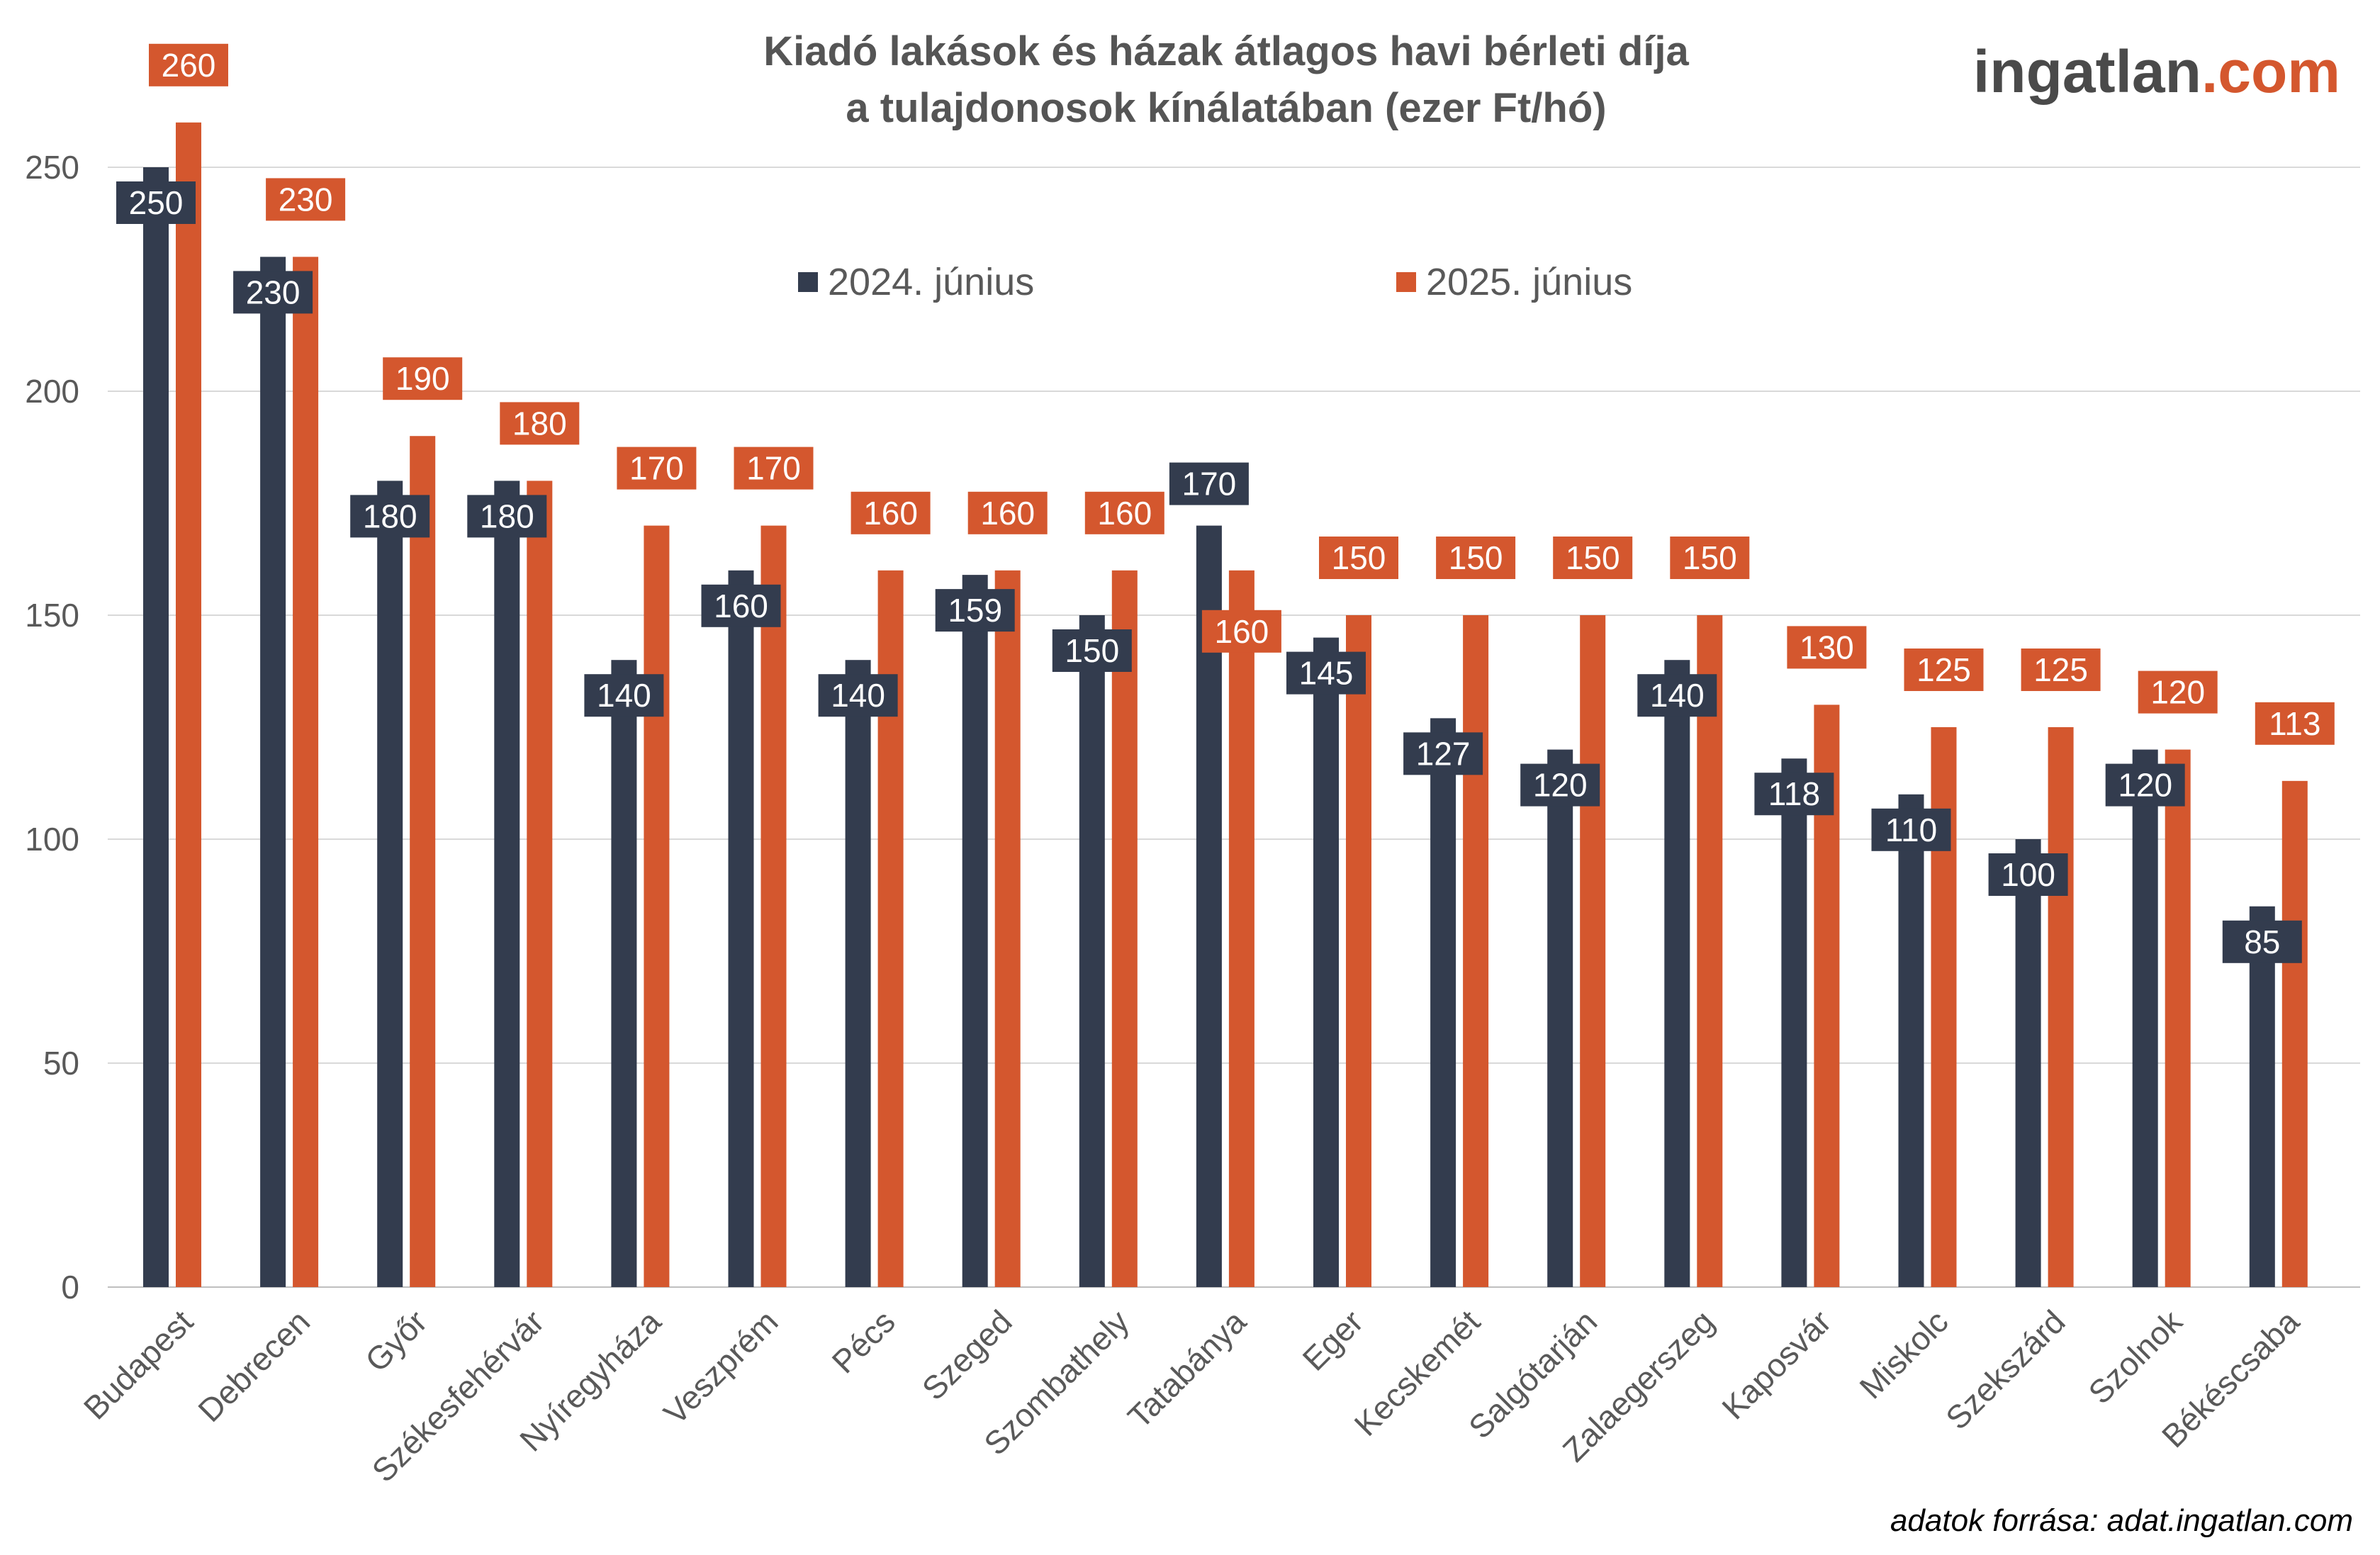 The height and width of the screenshot is (1555, 2380). I want to click on data-label-2024-2: 180, so click(390, 516).